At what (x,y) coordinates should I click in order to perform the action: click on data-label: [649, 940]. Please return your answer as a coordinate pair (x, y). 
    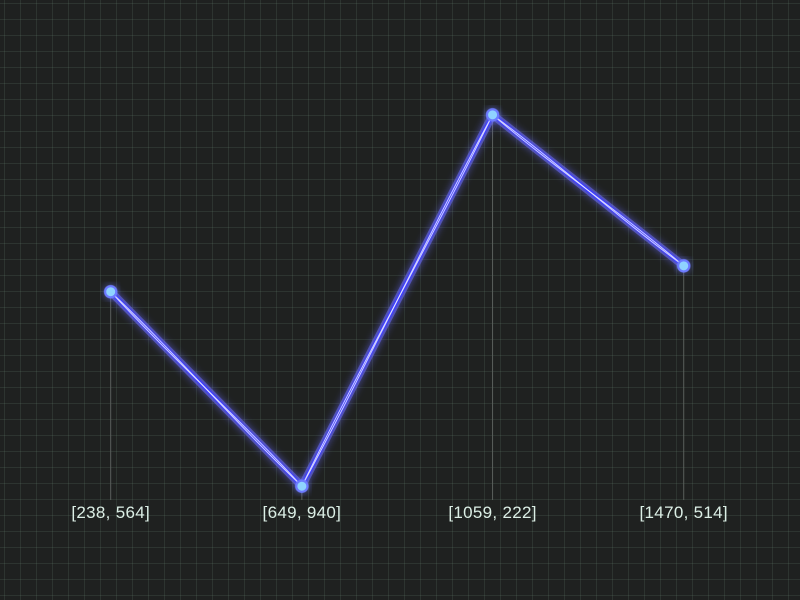
    Looking at the image, I should click on (302, 512).